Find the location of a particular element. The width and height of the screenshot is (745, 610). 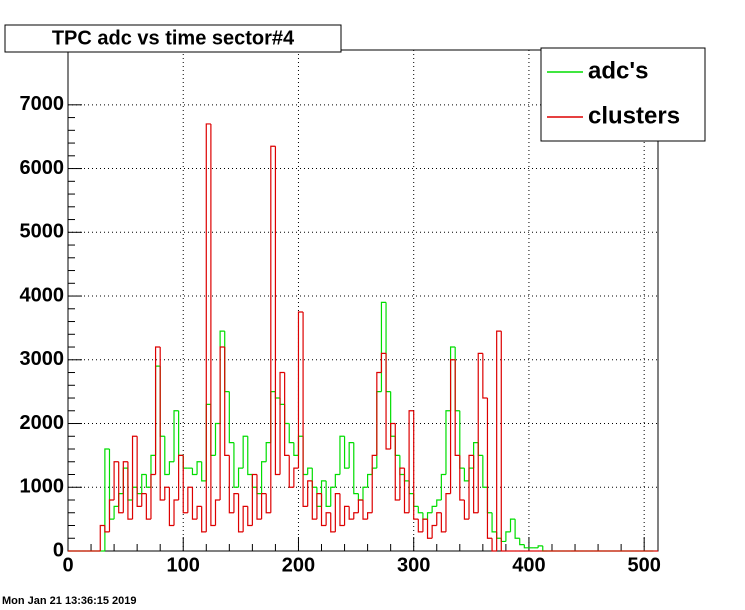

y-tick-label: 7000 is located at coordinates (42, 104).